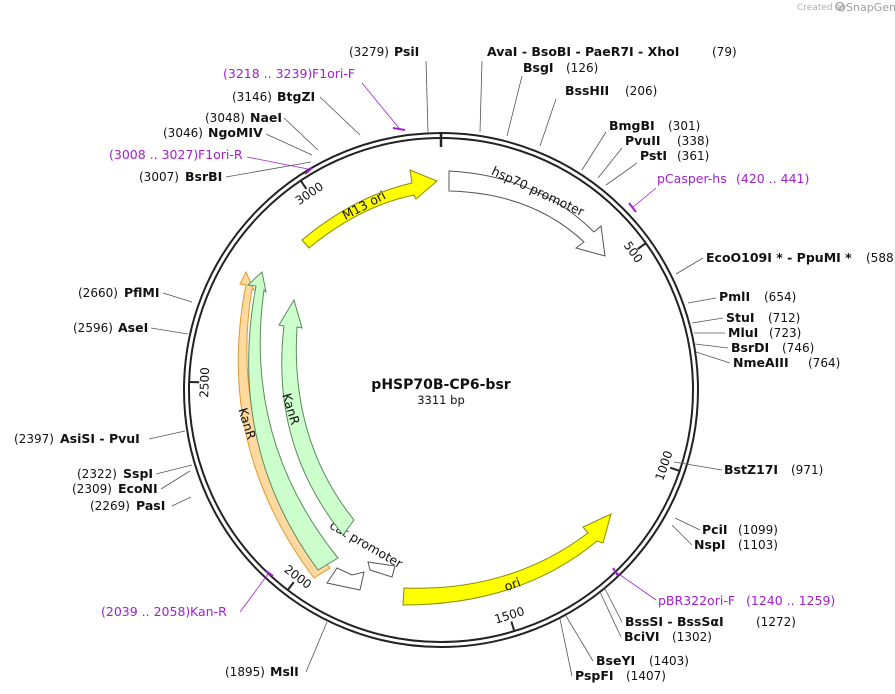 This screenshot has height=694, width=895. I want to click on credit-text: Created by, so click(822, 8).